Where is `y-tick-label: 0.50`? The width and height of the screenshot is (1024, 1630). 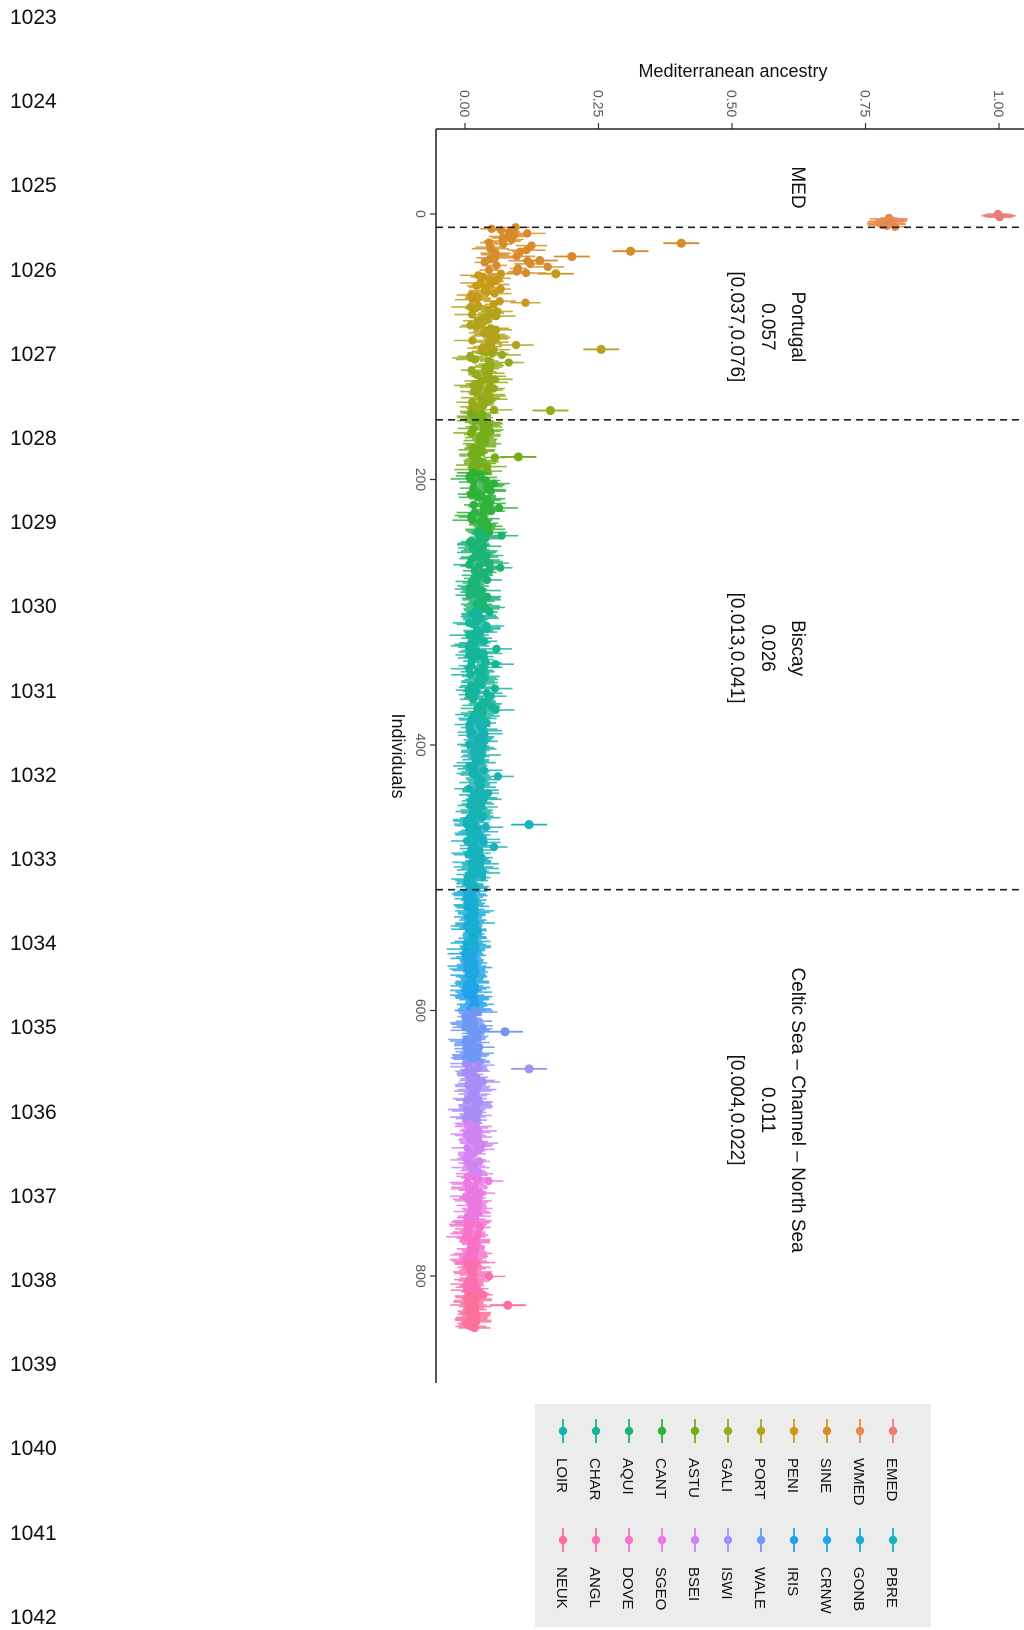 y-tick-label: 0.50 is located at coordinates (732, 103).